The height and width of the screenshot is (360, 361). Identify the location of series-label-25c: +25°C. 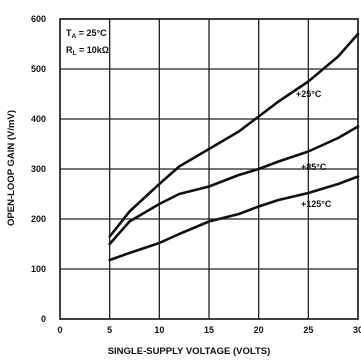
(309, 94).